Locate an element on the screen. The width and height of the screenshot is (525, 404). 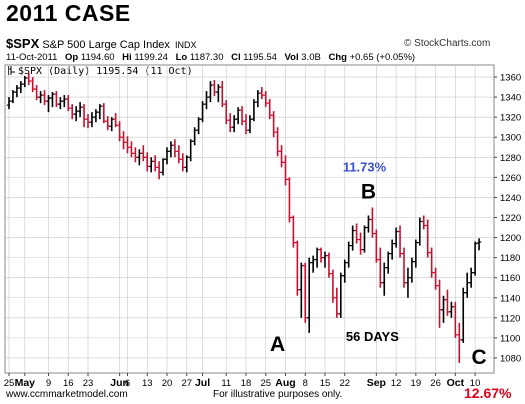
y-tick-label: 1120 is located at coordinates (510, 318).